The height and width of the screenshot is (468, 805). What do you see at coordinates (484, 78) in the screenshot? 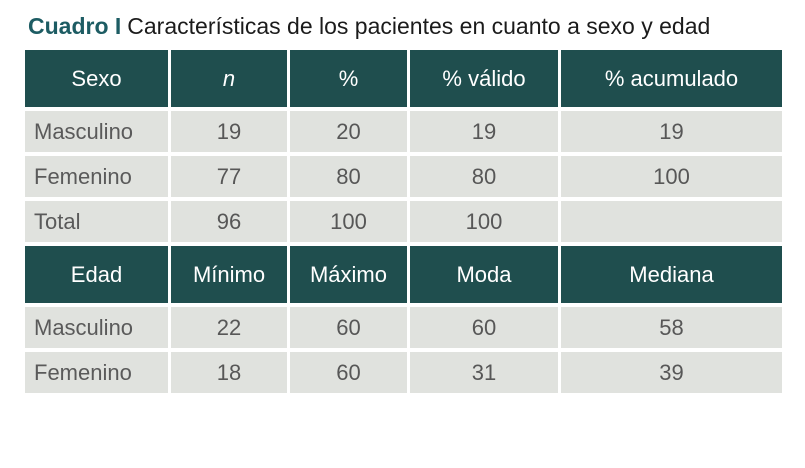
I see `header-pct-valido: % válido` at bounding box center [484, 78].